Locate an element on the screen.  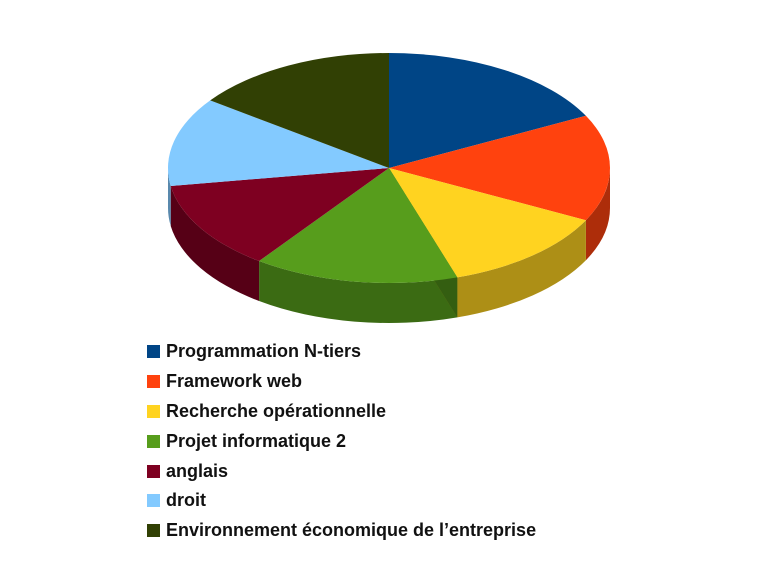
legend-item: Projet informatique 2 is located at coordinates (341, 441).